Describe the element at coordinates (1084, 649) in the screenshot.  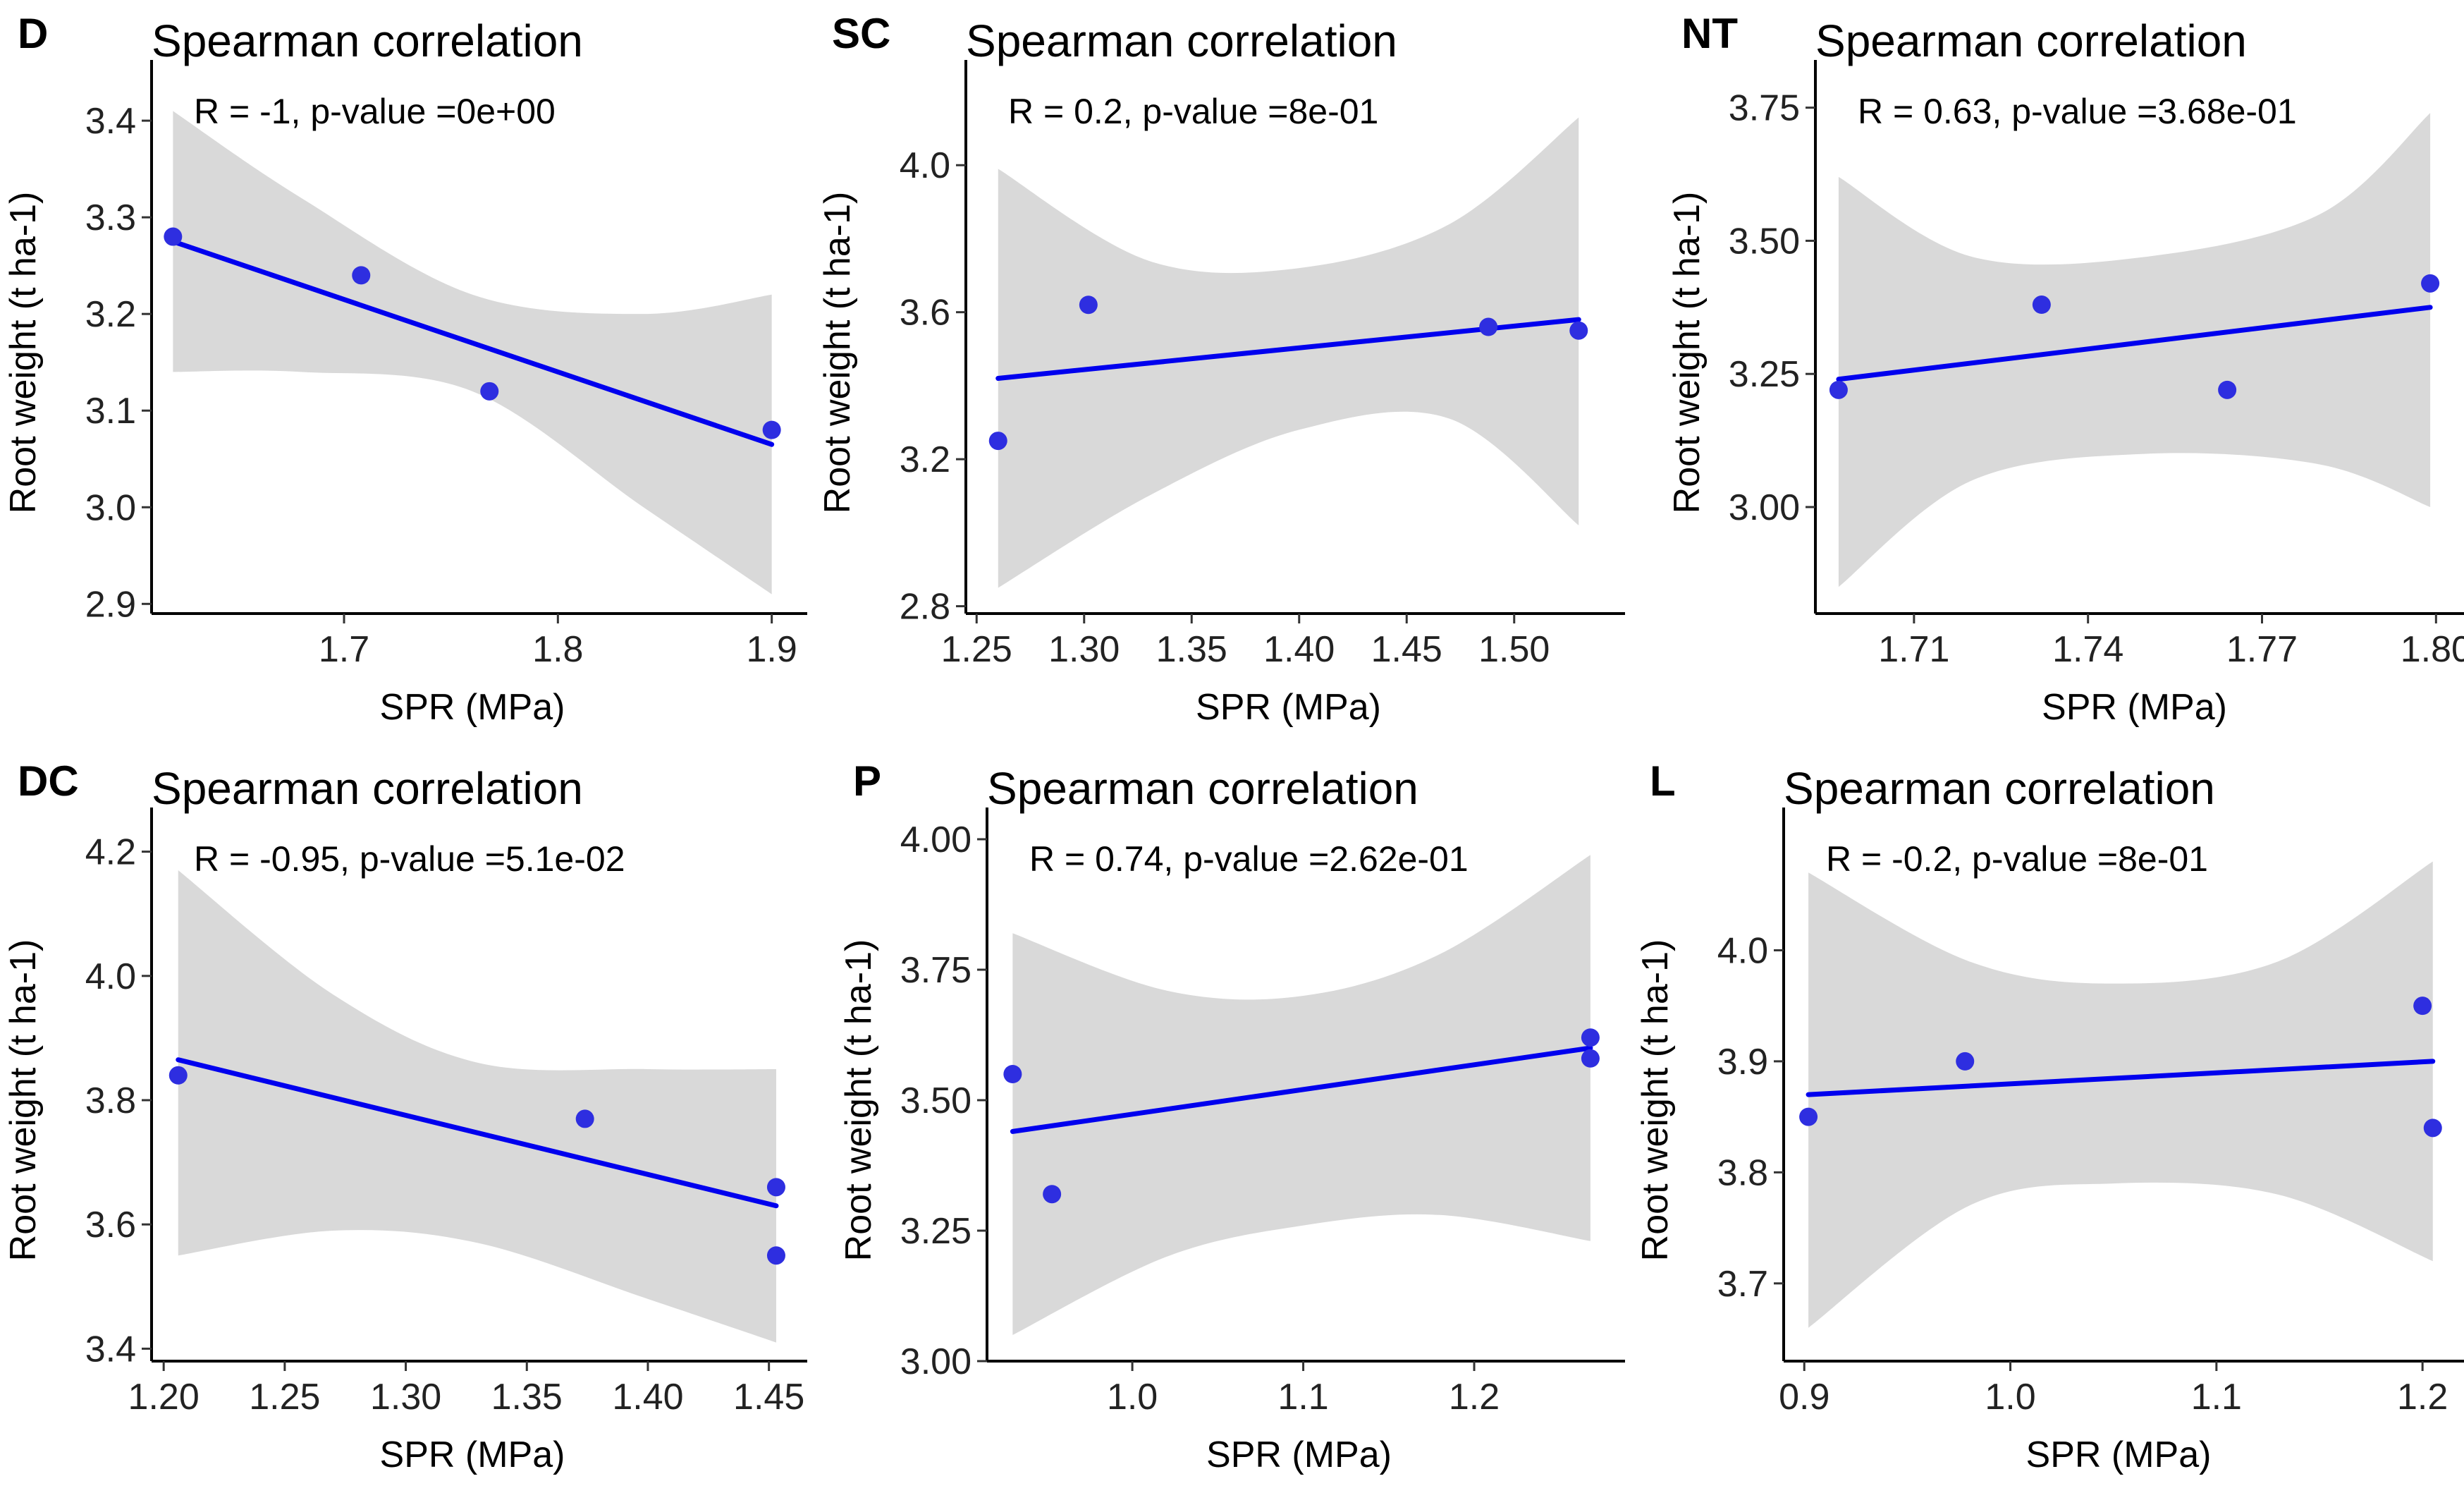
I see `x-tick-label: 1.30` at that location.